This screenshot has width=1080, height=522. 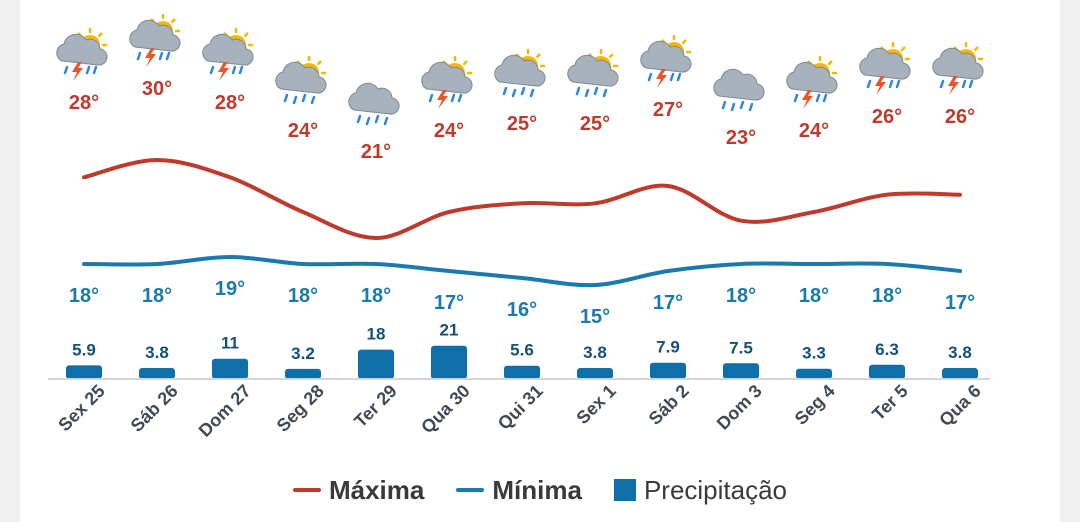 What do you see at coordinates (739, 407) in the screenshot?
I see `x-tick-label: Dom 3` at bounding box center [739, 407].